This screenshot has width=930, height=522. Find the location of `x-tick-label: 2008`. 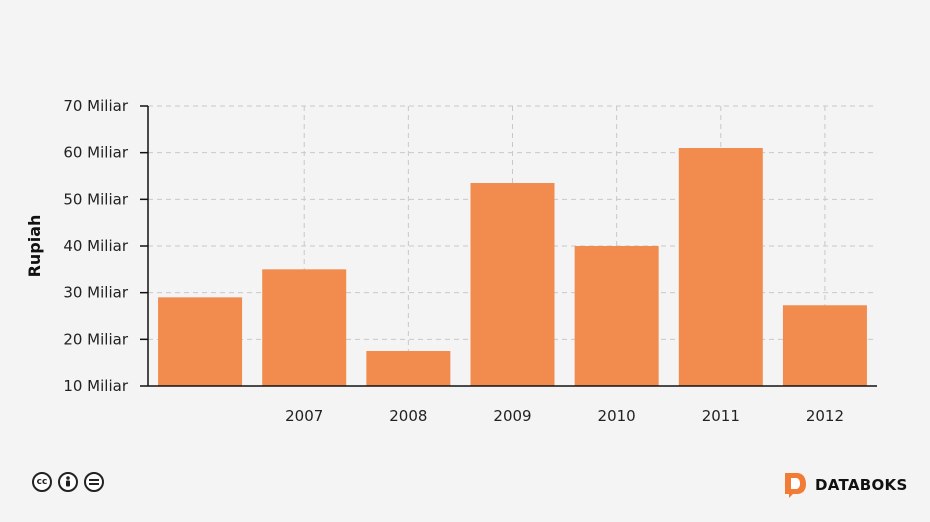

x-tick-label: 2008 is located at coordinates (408, 416).